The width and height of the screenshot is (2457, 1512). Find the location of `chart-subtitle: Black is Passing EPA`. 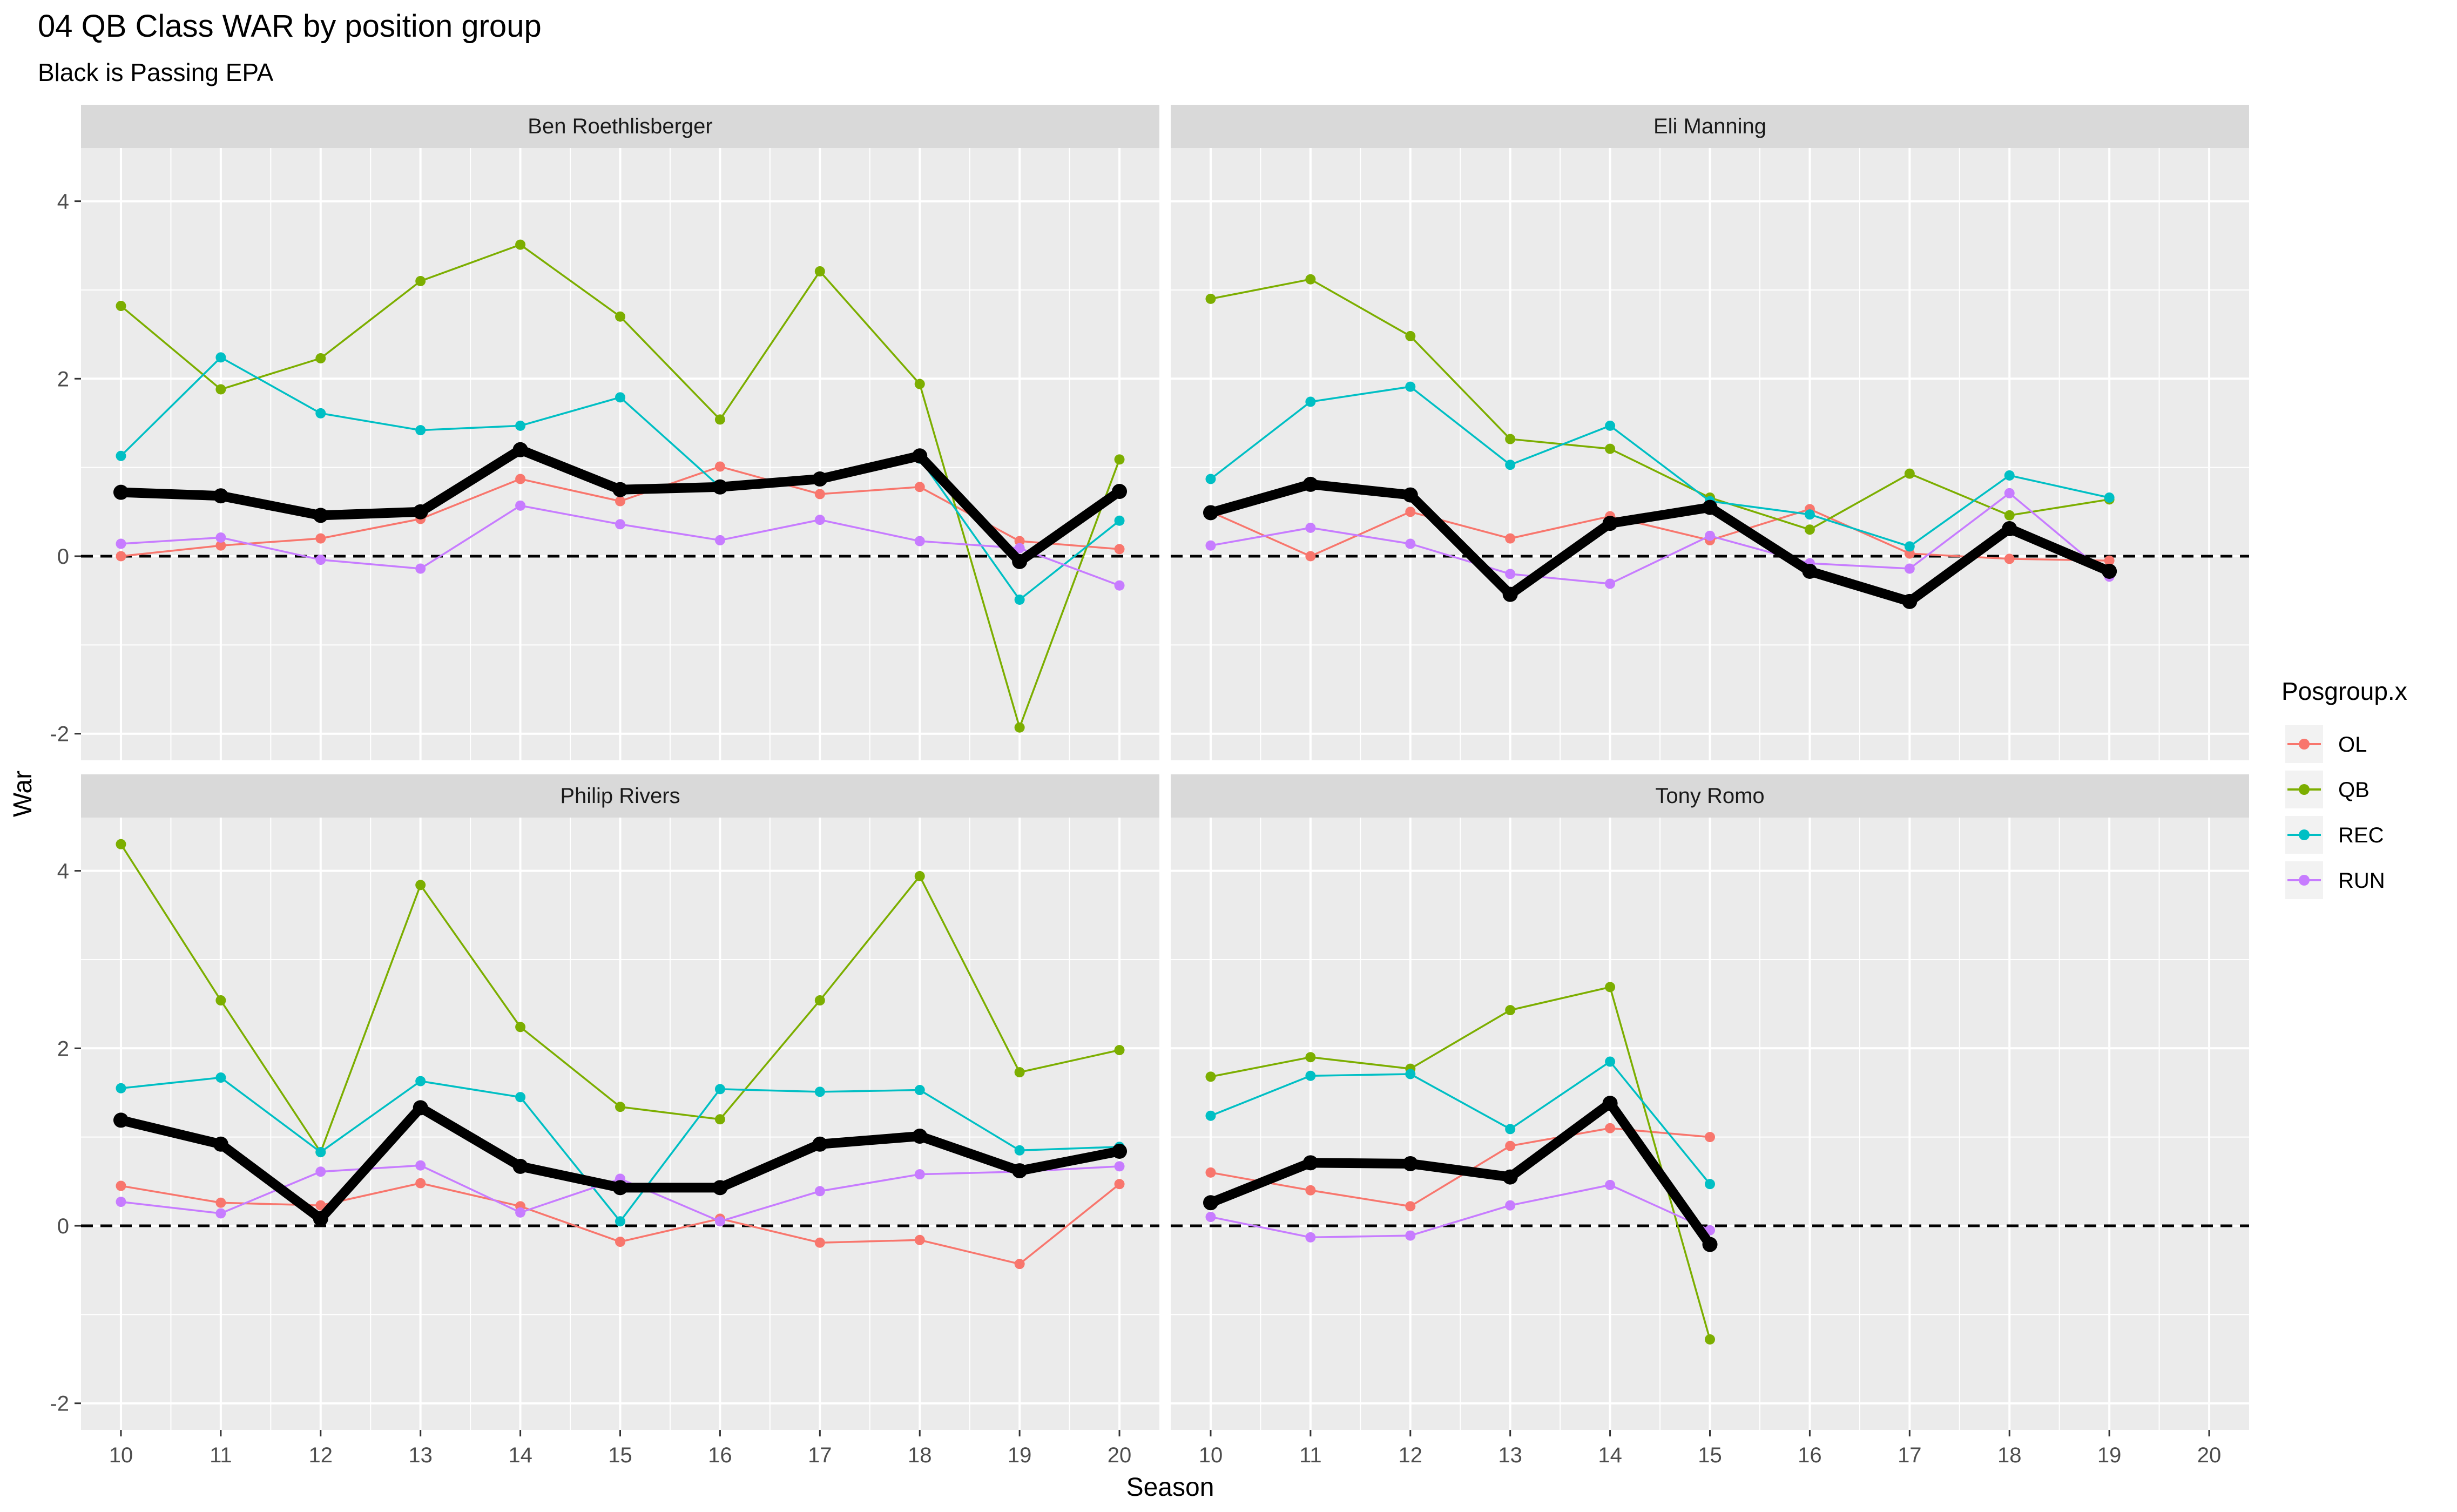

chart-subtitle: Black is Passing EPA is located at coordinates (156, 72).